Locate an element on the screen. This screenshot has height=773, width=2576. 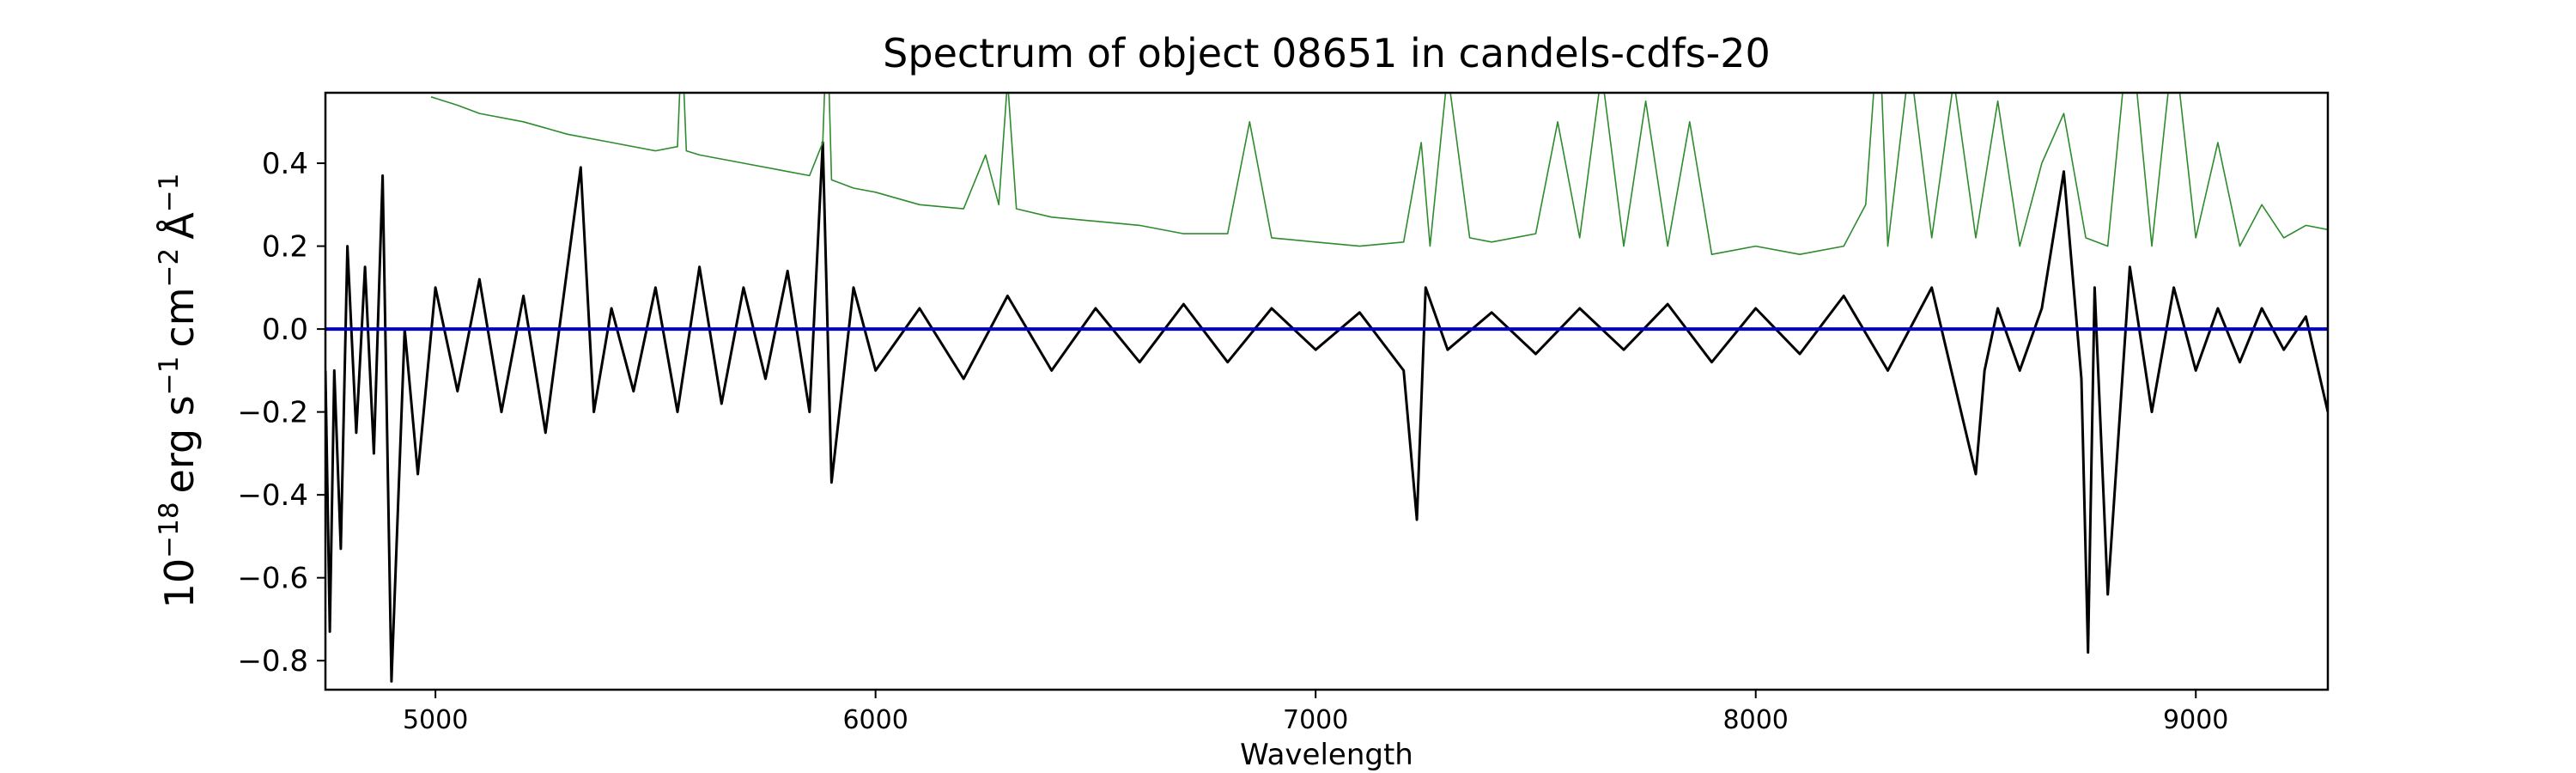
x-axis-label: Wavelength is located at coordinates (1327, 755).